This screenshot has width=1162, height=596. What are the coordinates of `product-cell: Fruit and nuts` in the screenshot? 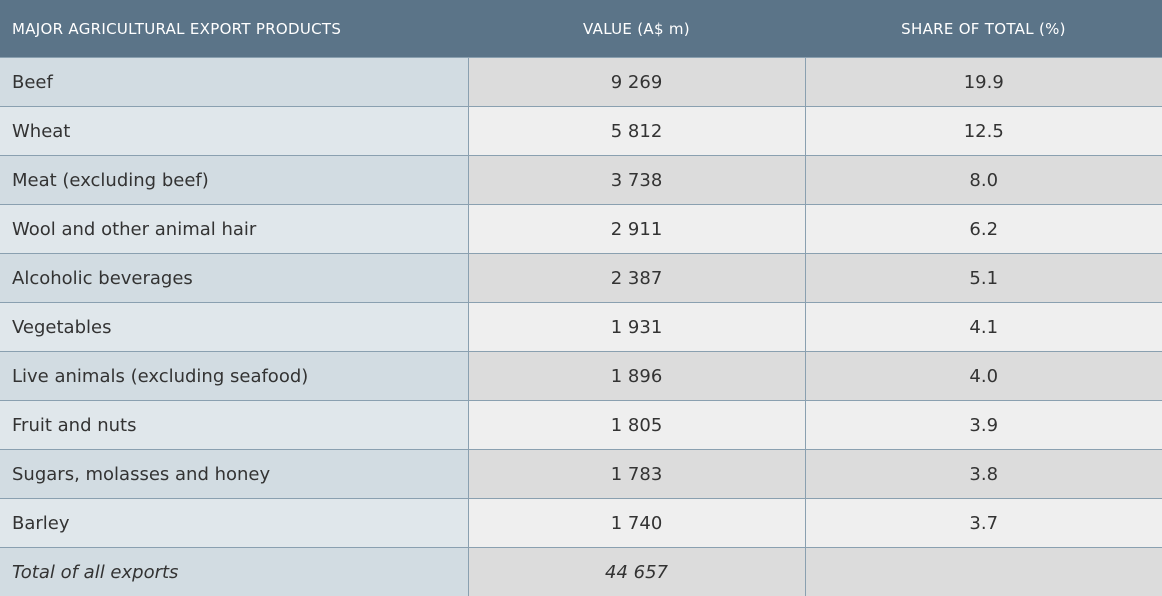 It's located at (234, 425).